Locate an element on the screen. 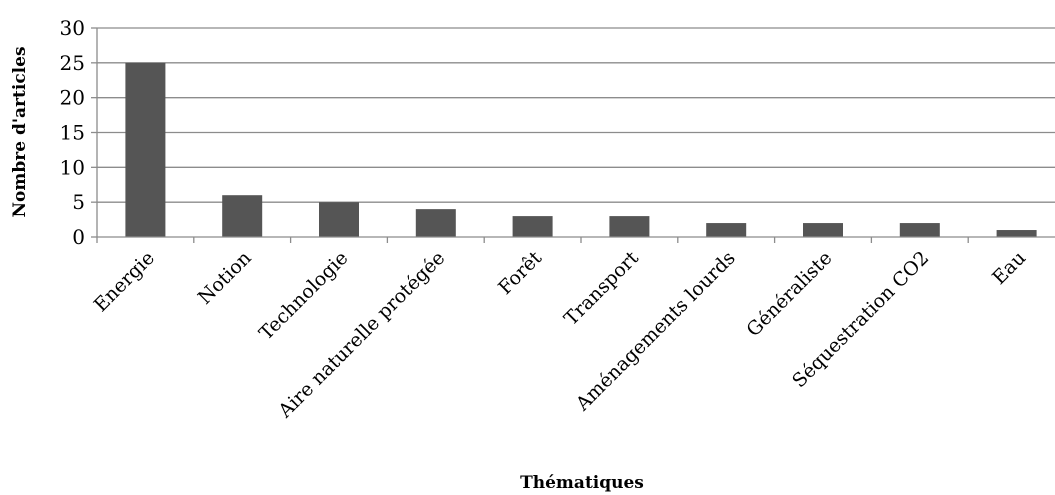  y-tick-label: 0 is located at coordinates (78, 237).